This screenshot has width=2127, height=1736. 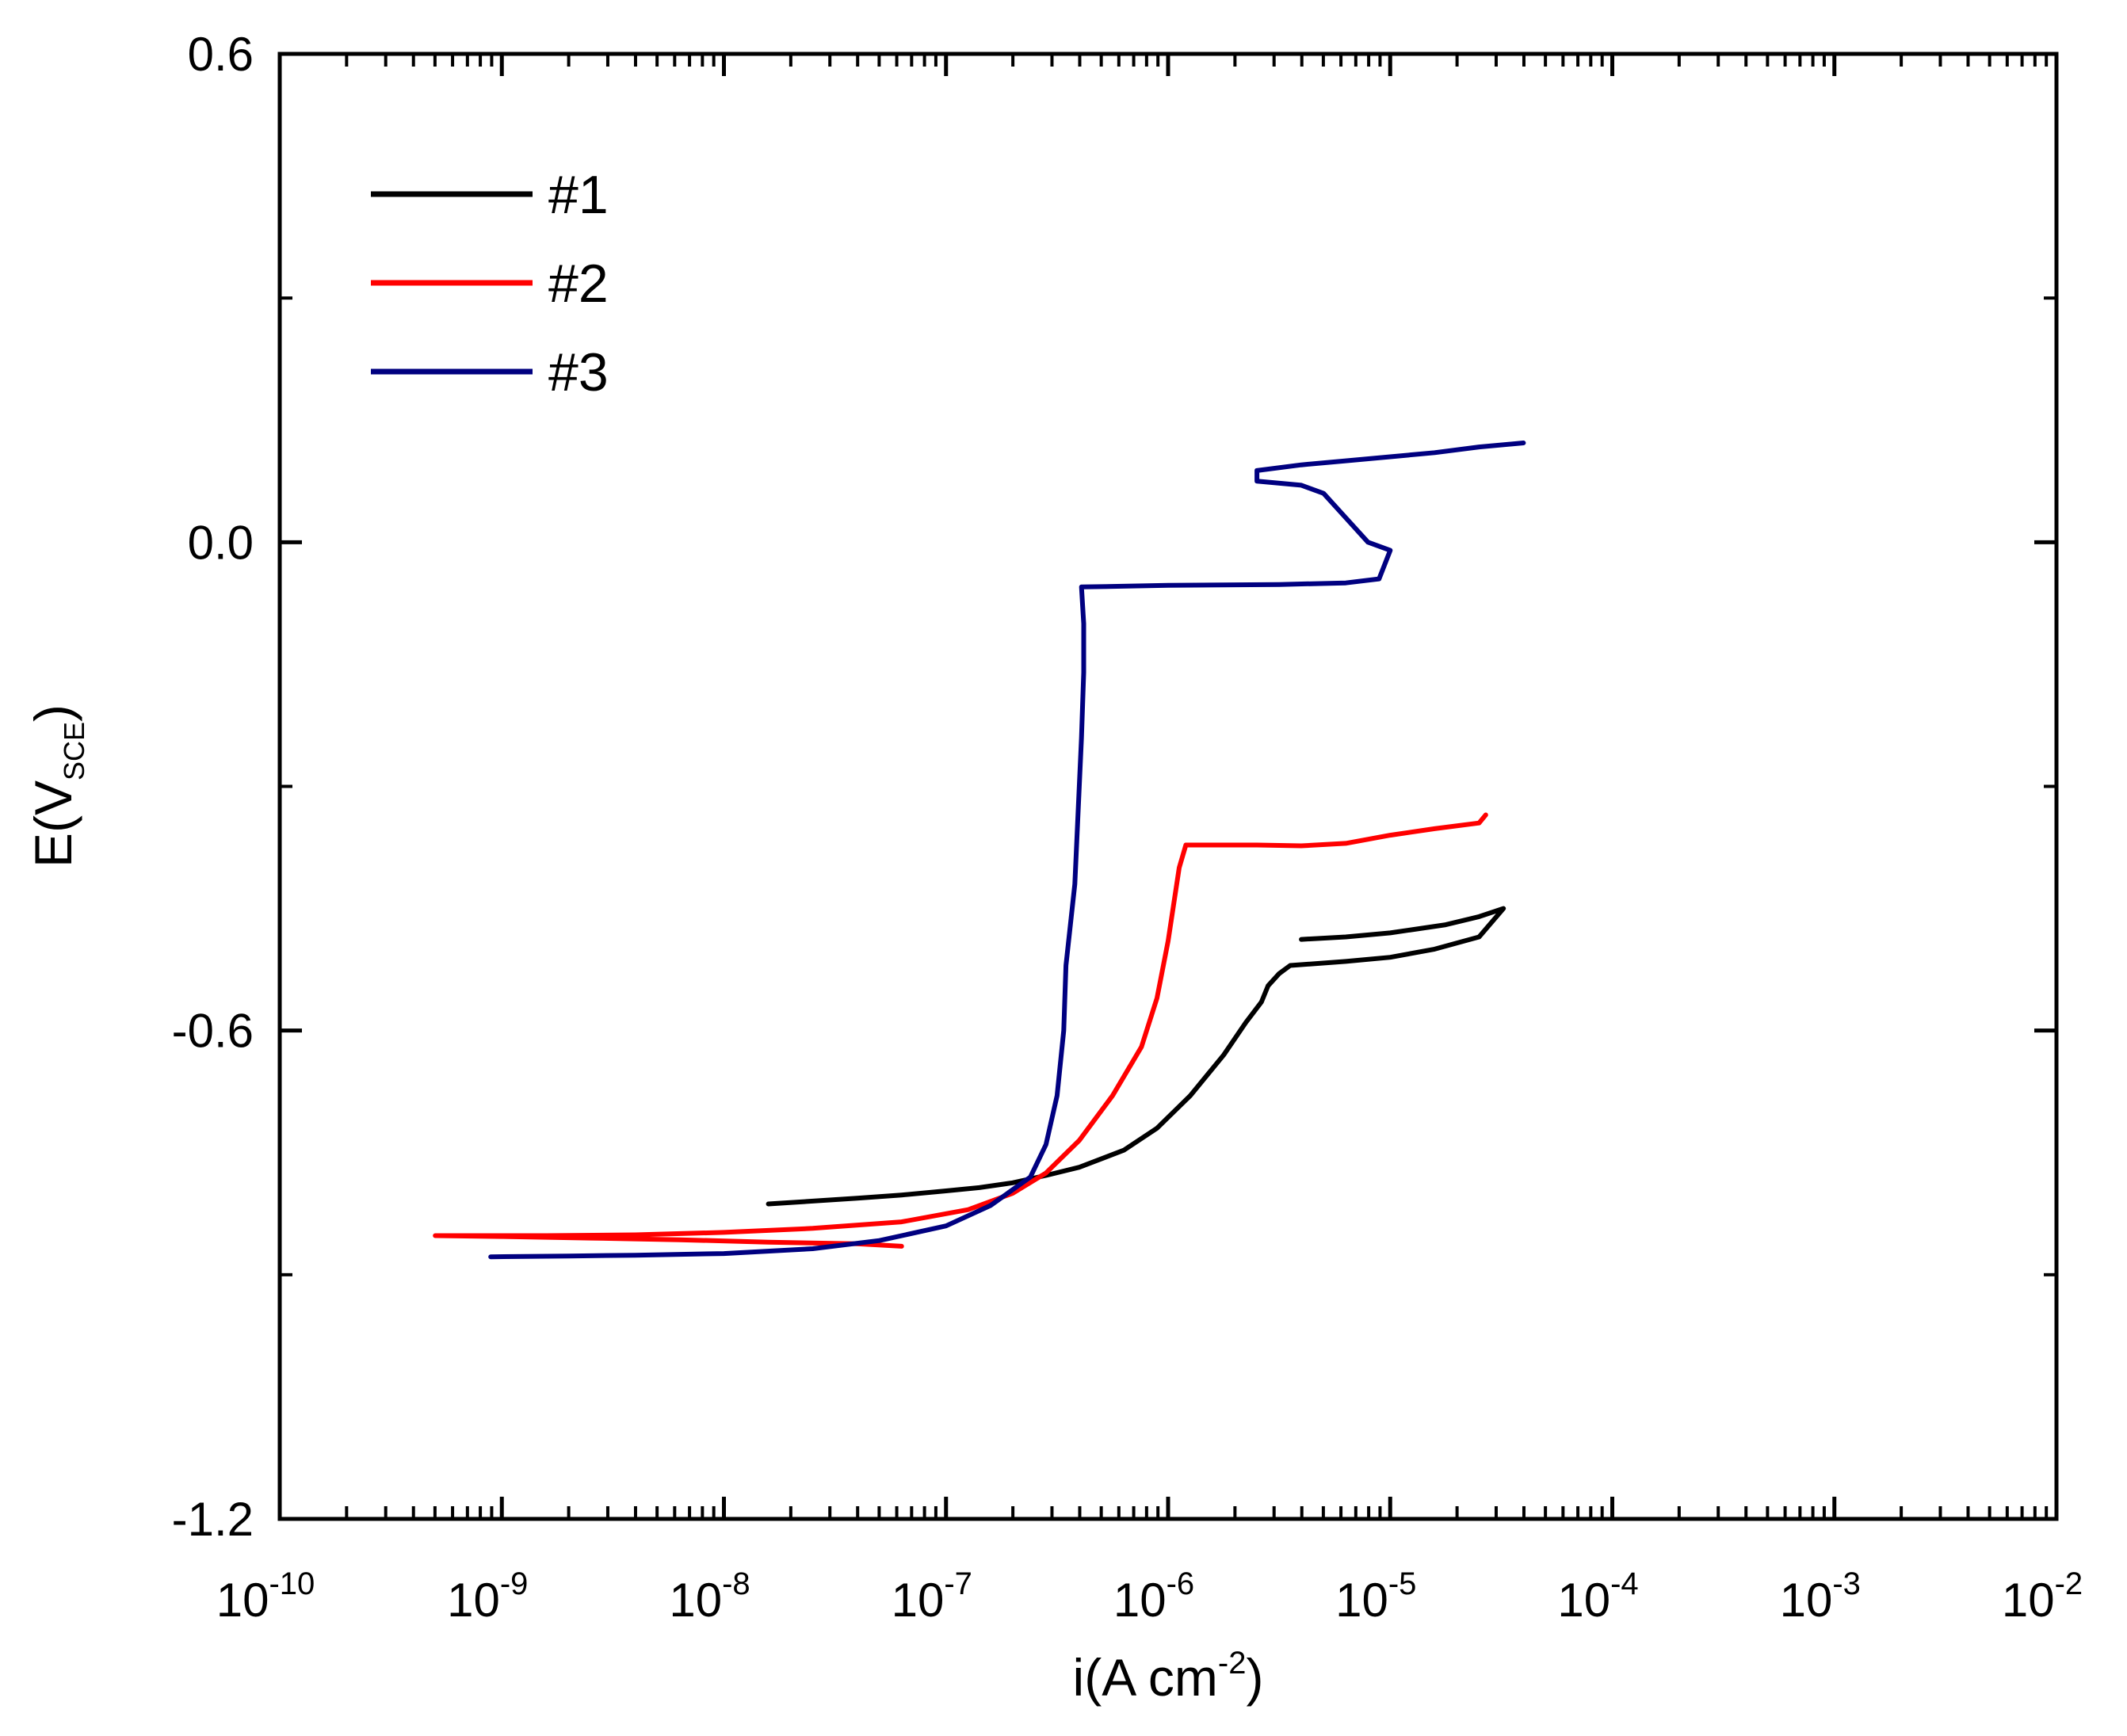 What do you see at coordinates (578, 372) in the screenshot?
I see `legend-label-3: #3` at bounding box center [578, 372].